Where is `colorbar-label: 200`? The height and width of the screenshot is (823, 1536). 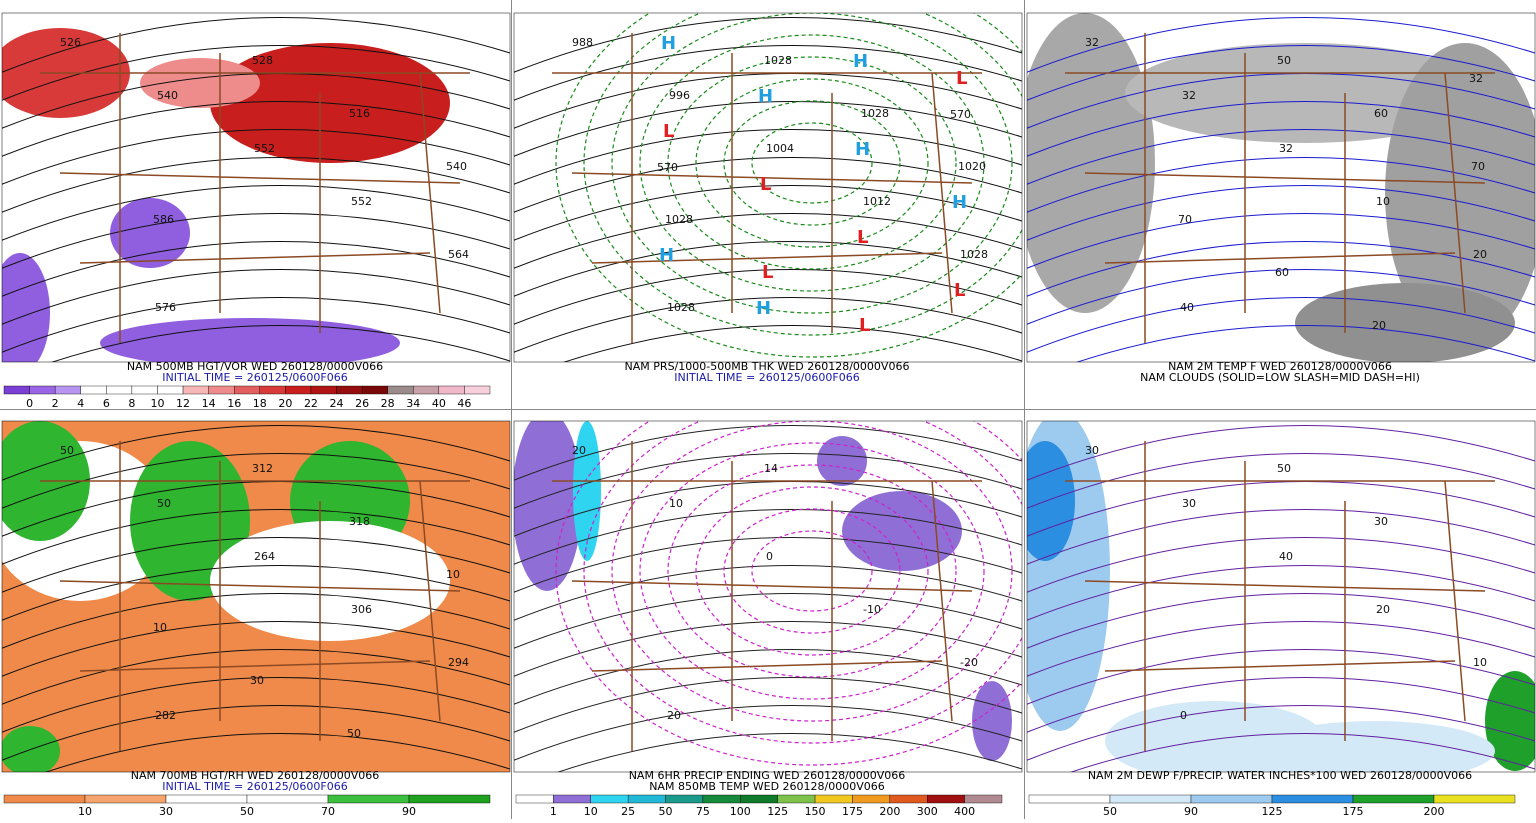 colorbar-label: 200 is located at coordinates (1434, 811).